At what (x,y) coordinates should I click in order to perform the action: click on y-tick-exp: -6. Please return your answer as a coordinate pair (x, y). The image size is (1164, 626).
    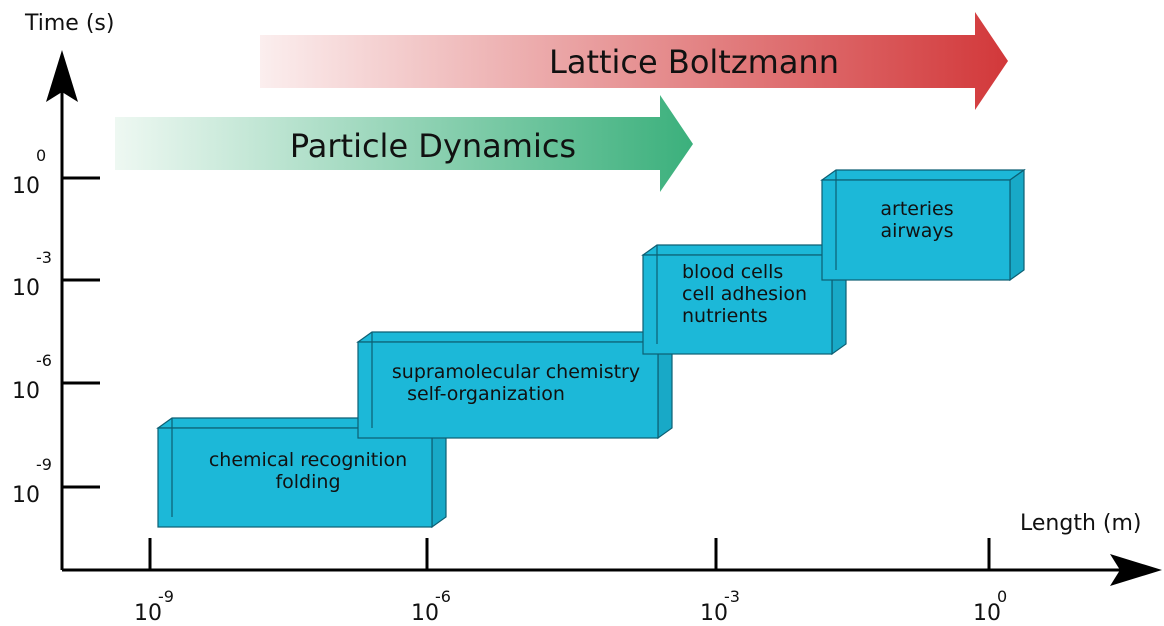
    Looking at the image, I should click on (44, 360).